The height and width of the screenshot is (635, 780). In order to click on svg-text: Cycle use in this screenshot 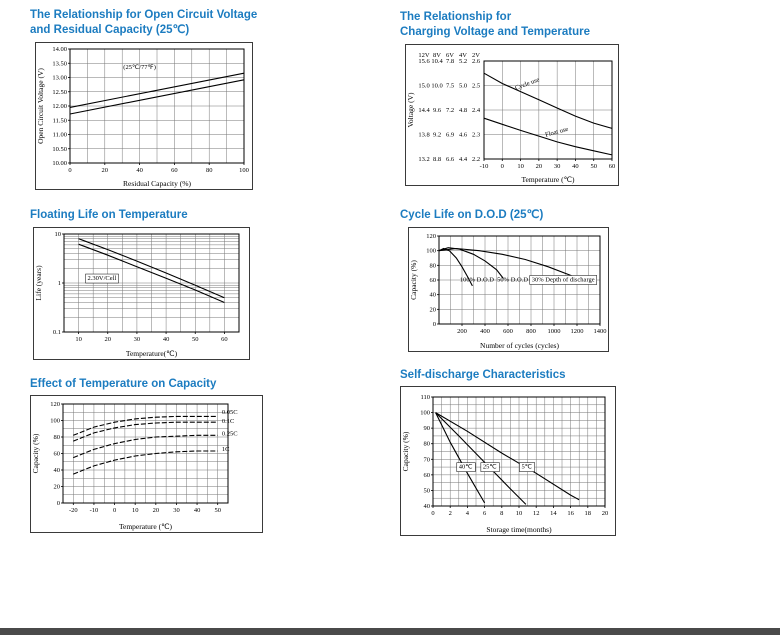, I will do `click(527, 84)`.